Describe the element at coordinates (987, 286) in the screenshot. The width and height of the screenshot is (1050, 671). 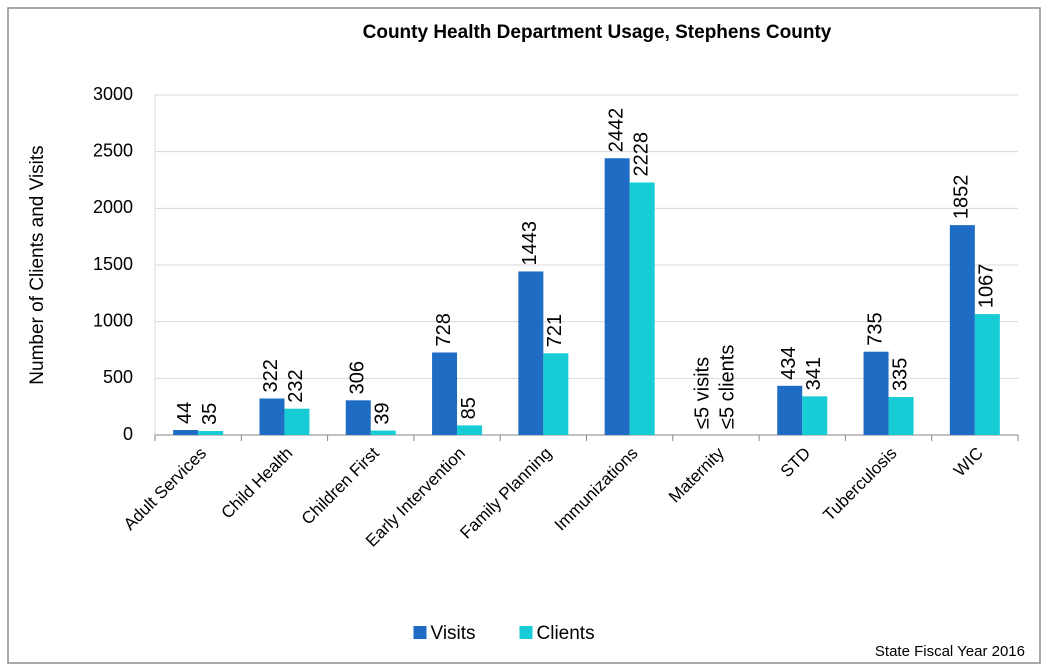
I see `data-label: 1067` at that location.